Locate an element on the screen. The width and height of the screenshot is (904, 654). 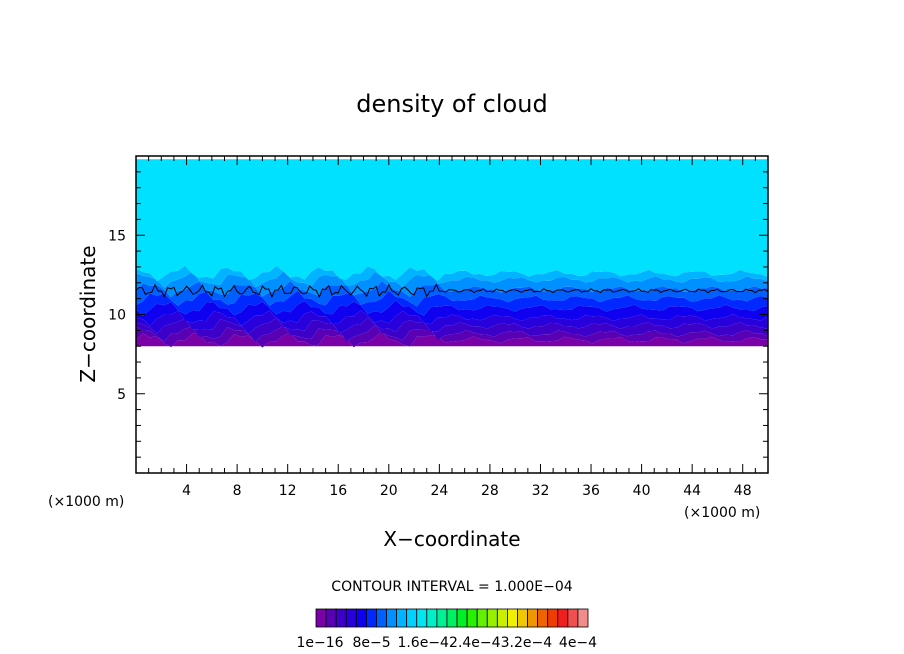
x-axis-title: X−coordinate is located at coordinates (451, 539).